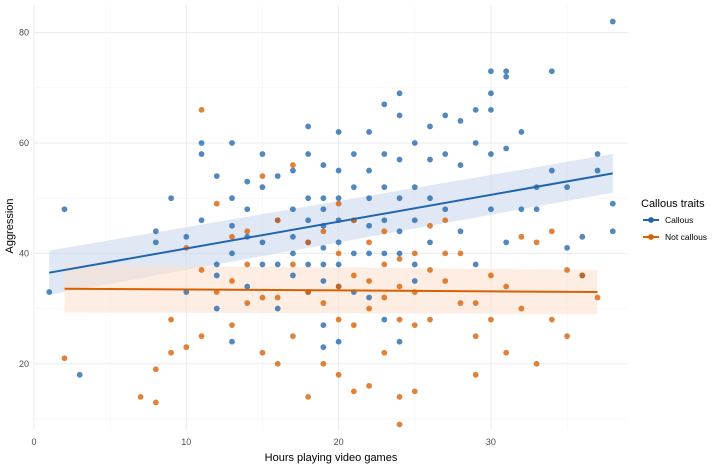  I want to click on legend: Callous traits Callous Not callous, so click(674, 220).